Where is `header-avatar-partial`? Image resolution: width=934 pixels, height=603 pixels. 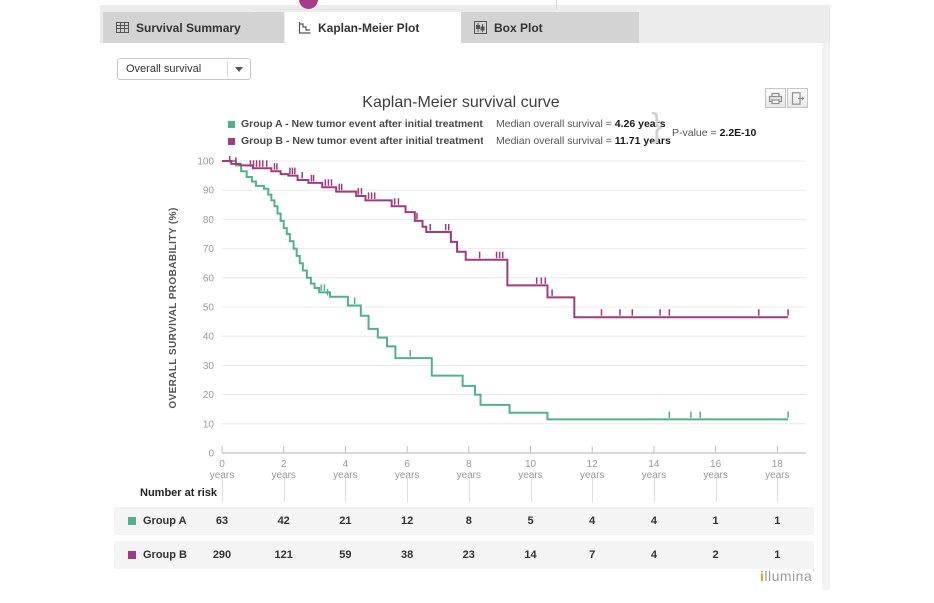
header-avatar-partial is located at coordinates (308, 4).